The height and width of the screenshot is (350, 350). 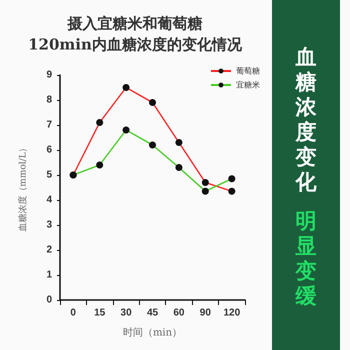 I want to click on x-tick-label: 45, so click(x=152, y=313).